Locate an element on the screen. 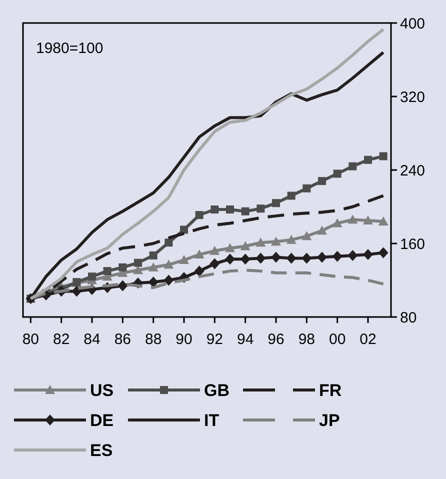 The height and width of the screenshot is (479, 446). x-tick-label: 96 is located at coordinates (276, 339).